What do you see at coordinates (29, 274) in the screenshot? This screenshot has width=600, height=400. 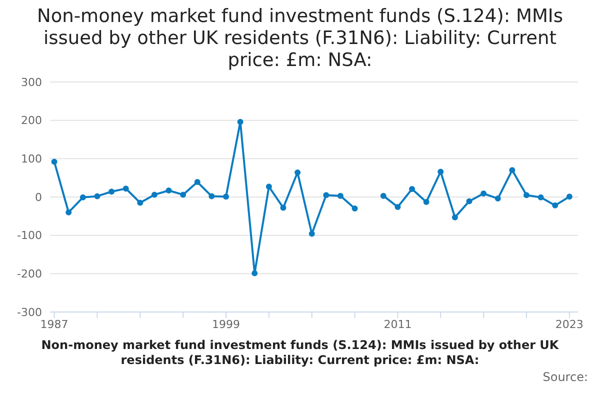 I see `y-tick-label: -200` at bounding box center [29, 274].